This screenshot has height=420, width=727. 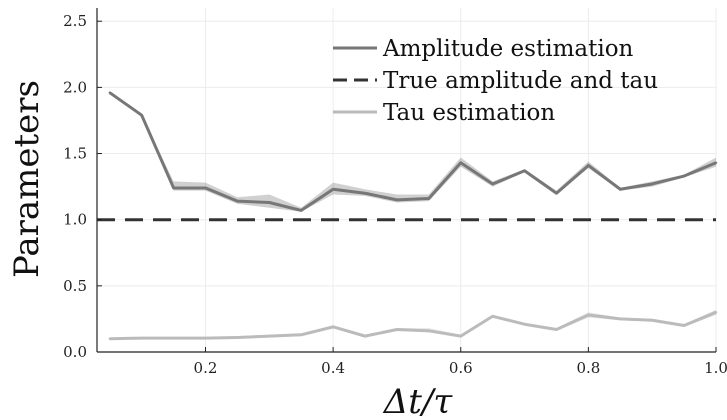 I want to click on y-tick-label-3: 1.5, so click(x=75, y=154).